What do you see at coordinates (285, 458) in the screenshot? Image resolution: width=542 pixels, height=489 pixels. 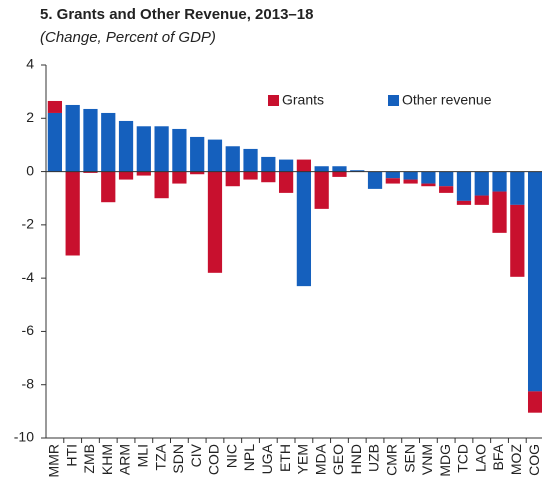 I see `x-tick-label: ETH` at bounding box center [285, 458].